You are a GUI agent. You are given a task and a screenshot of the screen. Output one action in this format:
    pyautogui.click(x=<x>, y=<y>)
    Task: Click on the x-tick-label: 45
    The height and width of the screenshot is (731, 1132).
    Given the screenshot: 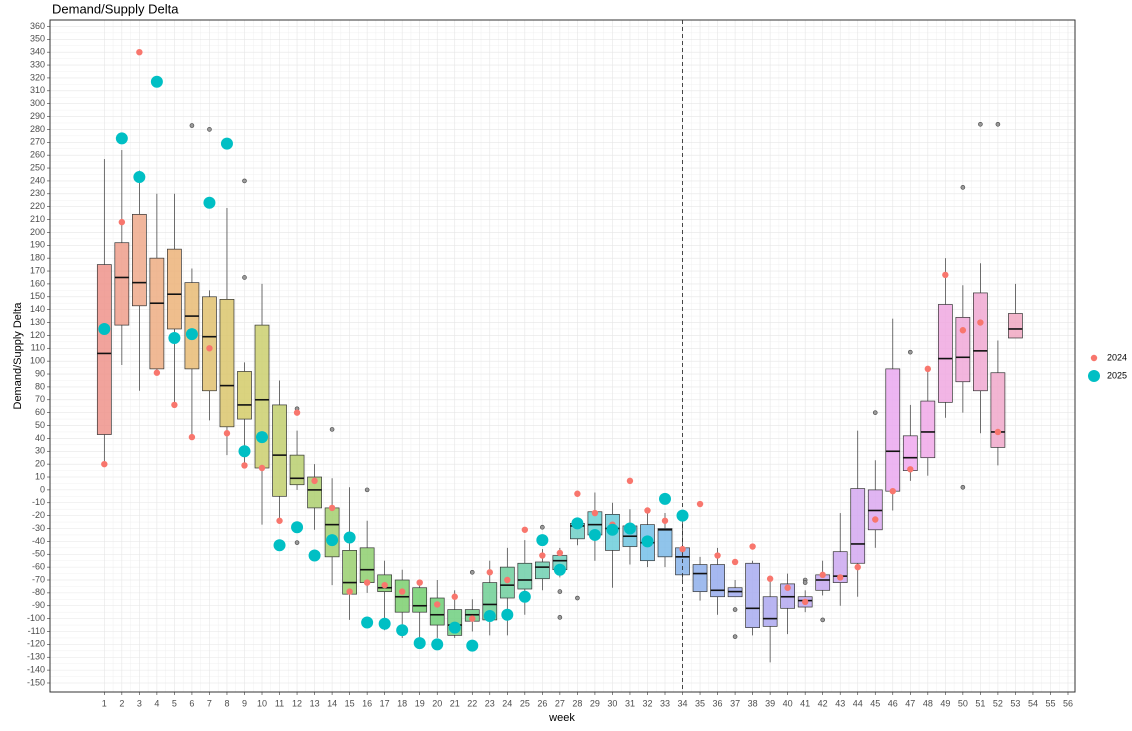 What is the action you would take?
    pyautogui.click(x=875, y=703)
    